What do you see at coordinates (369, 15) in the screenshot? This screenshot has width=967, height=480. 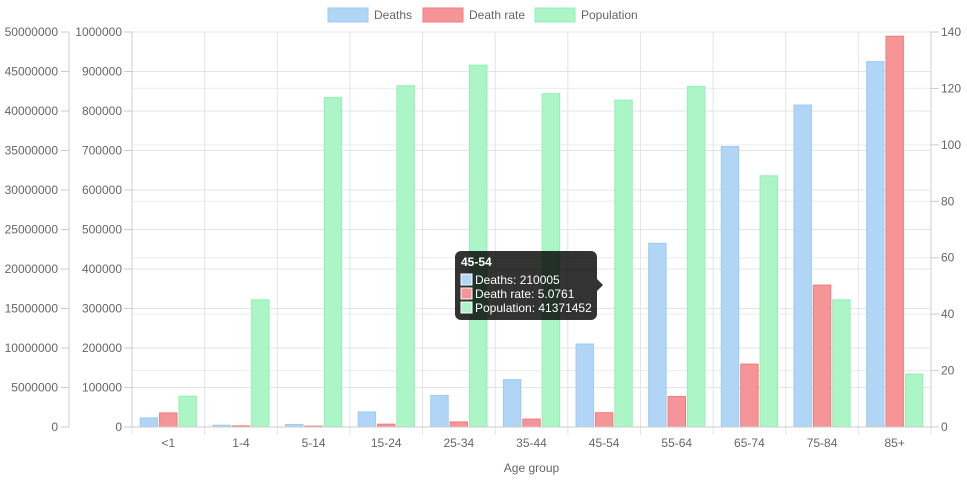 I see `legend-item-deaths: Deaths` at bounding box center [369, 15].